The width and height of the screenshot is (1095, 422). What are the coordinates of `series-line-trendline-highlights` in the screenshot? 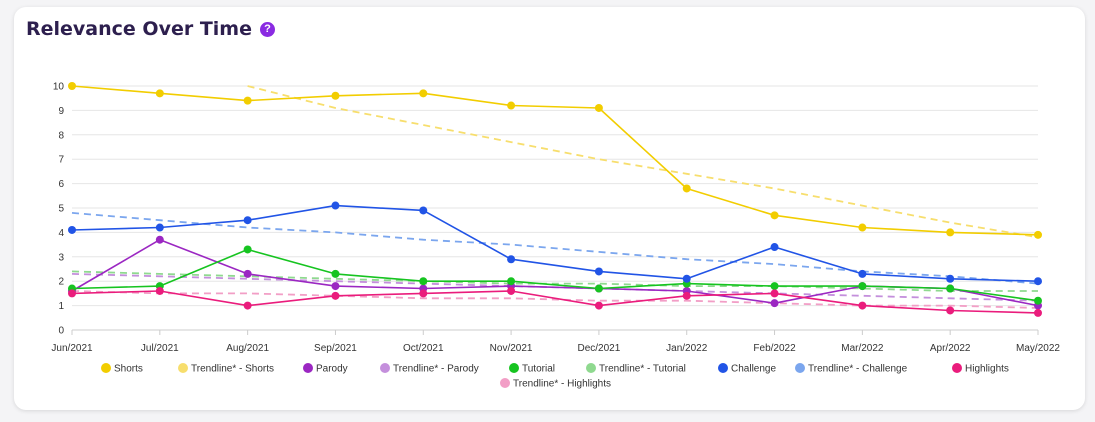 It's located at (555, 299).